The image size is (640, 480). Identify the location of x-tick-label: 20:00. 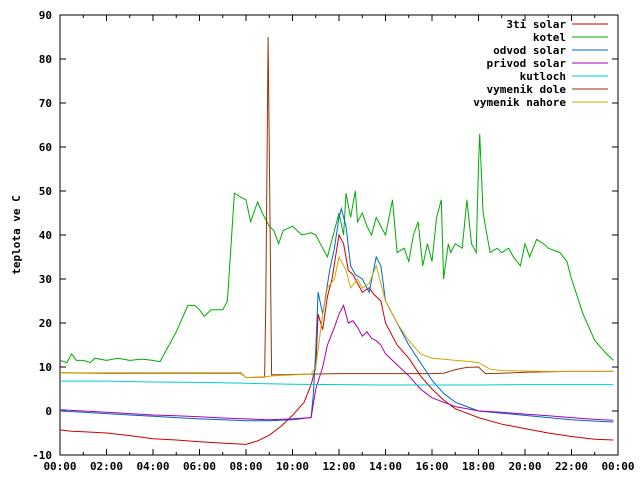
(524, 466).